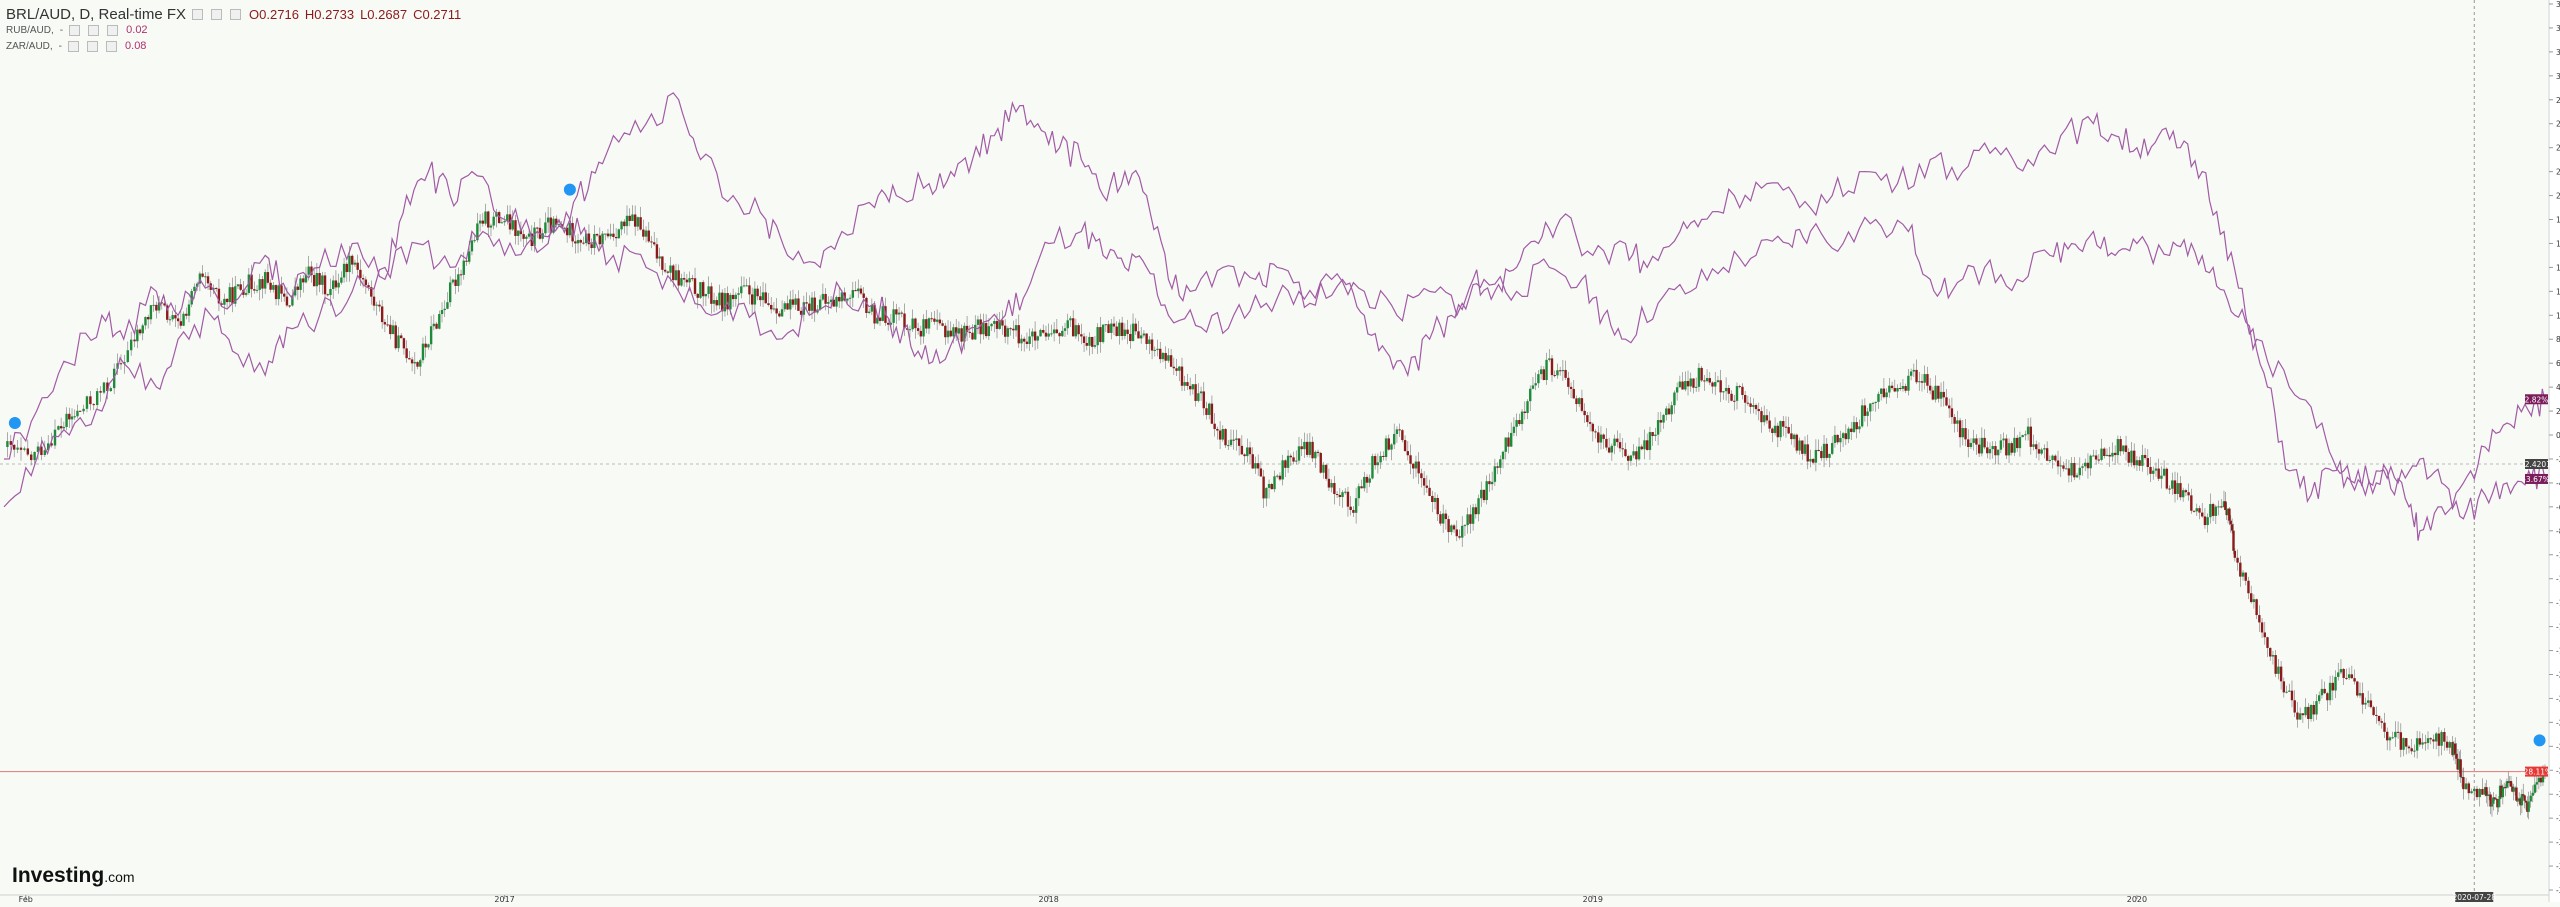 Image resolution: width=2560 pixels, height=907 pixels. I want to click on compare-legend-row-zar: ZAR/AUD, - 0.08, so click(76, 46).